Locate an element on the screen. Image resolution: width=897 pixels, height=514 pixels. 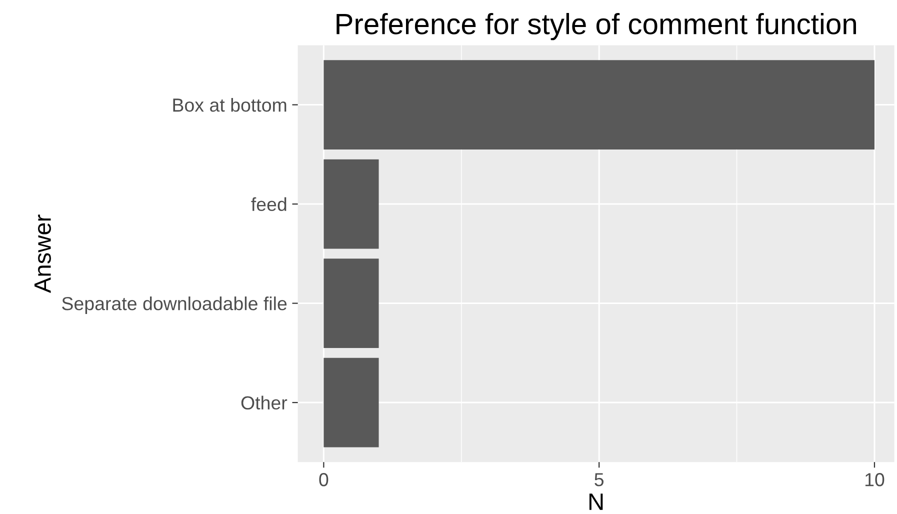
y-tick-label: Other is located at coordinates (264, 403).